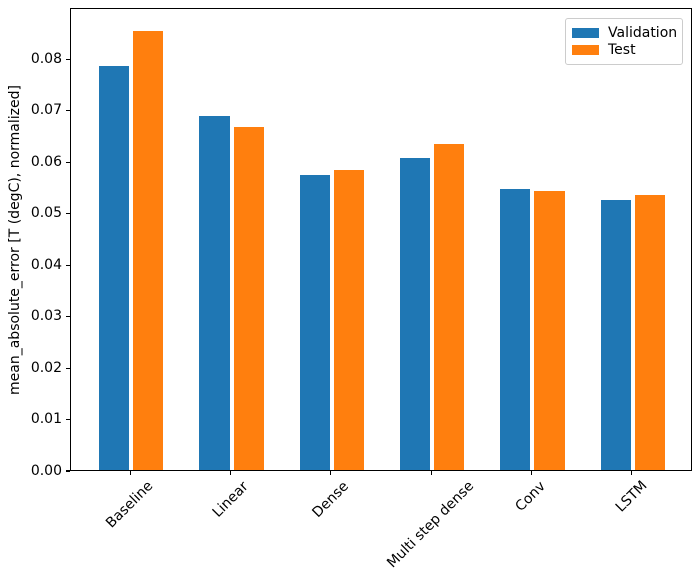 This screenshot has height=582, width=700. I want to click on y-tick-label: 0.02, so click(46, 367).